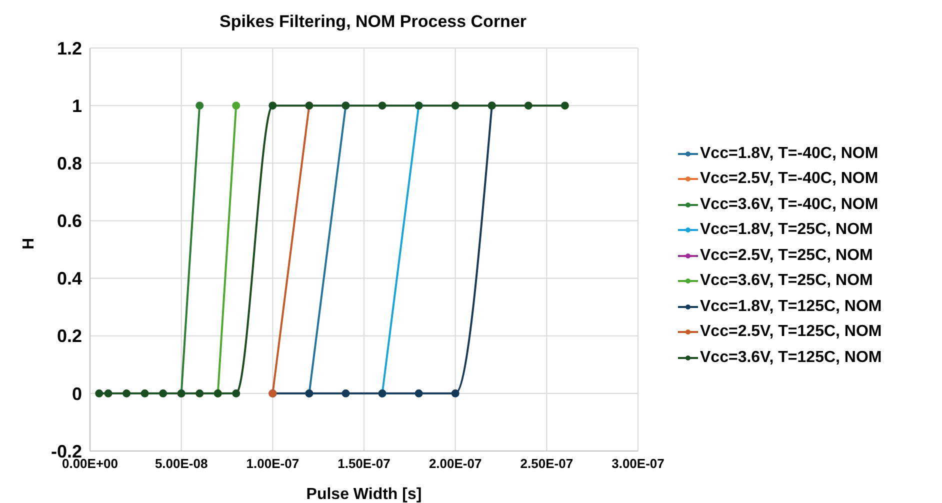 This screenshot has height=503, width=942. What do you see at coordinates (786, 230) in the screenshot?
I see `legend-label: Vcc=1.8V, T=25C, NOM` at bounding box center [786, 230].